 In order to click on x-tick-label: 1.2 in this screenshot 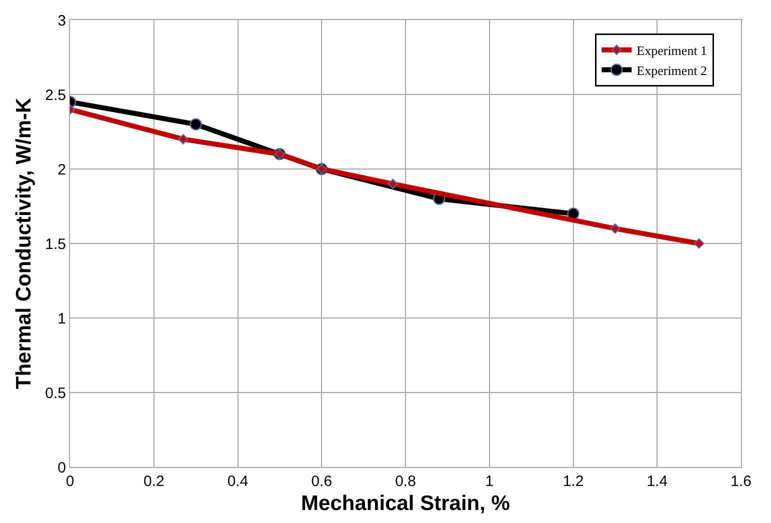, I will do `click(573, 481)`.